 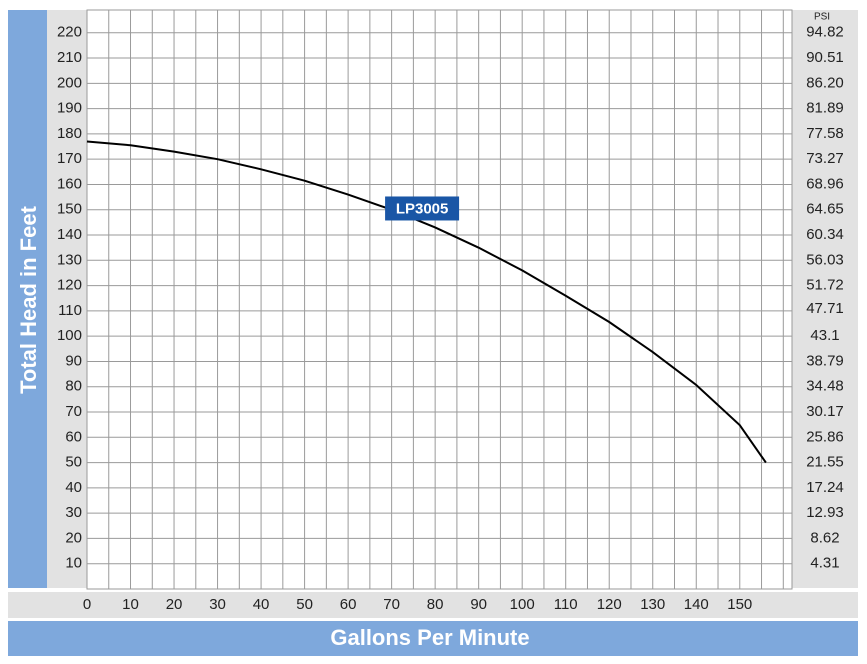 What do you see at coordinates (566, 604) in the screenshot?
I see `x-tick-label: 110` at bounding box center [566, 604].